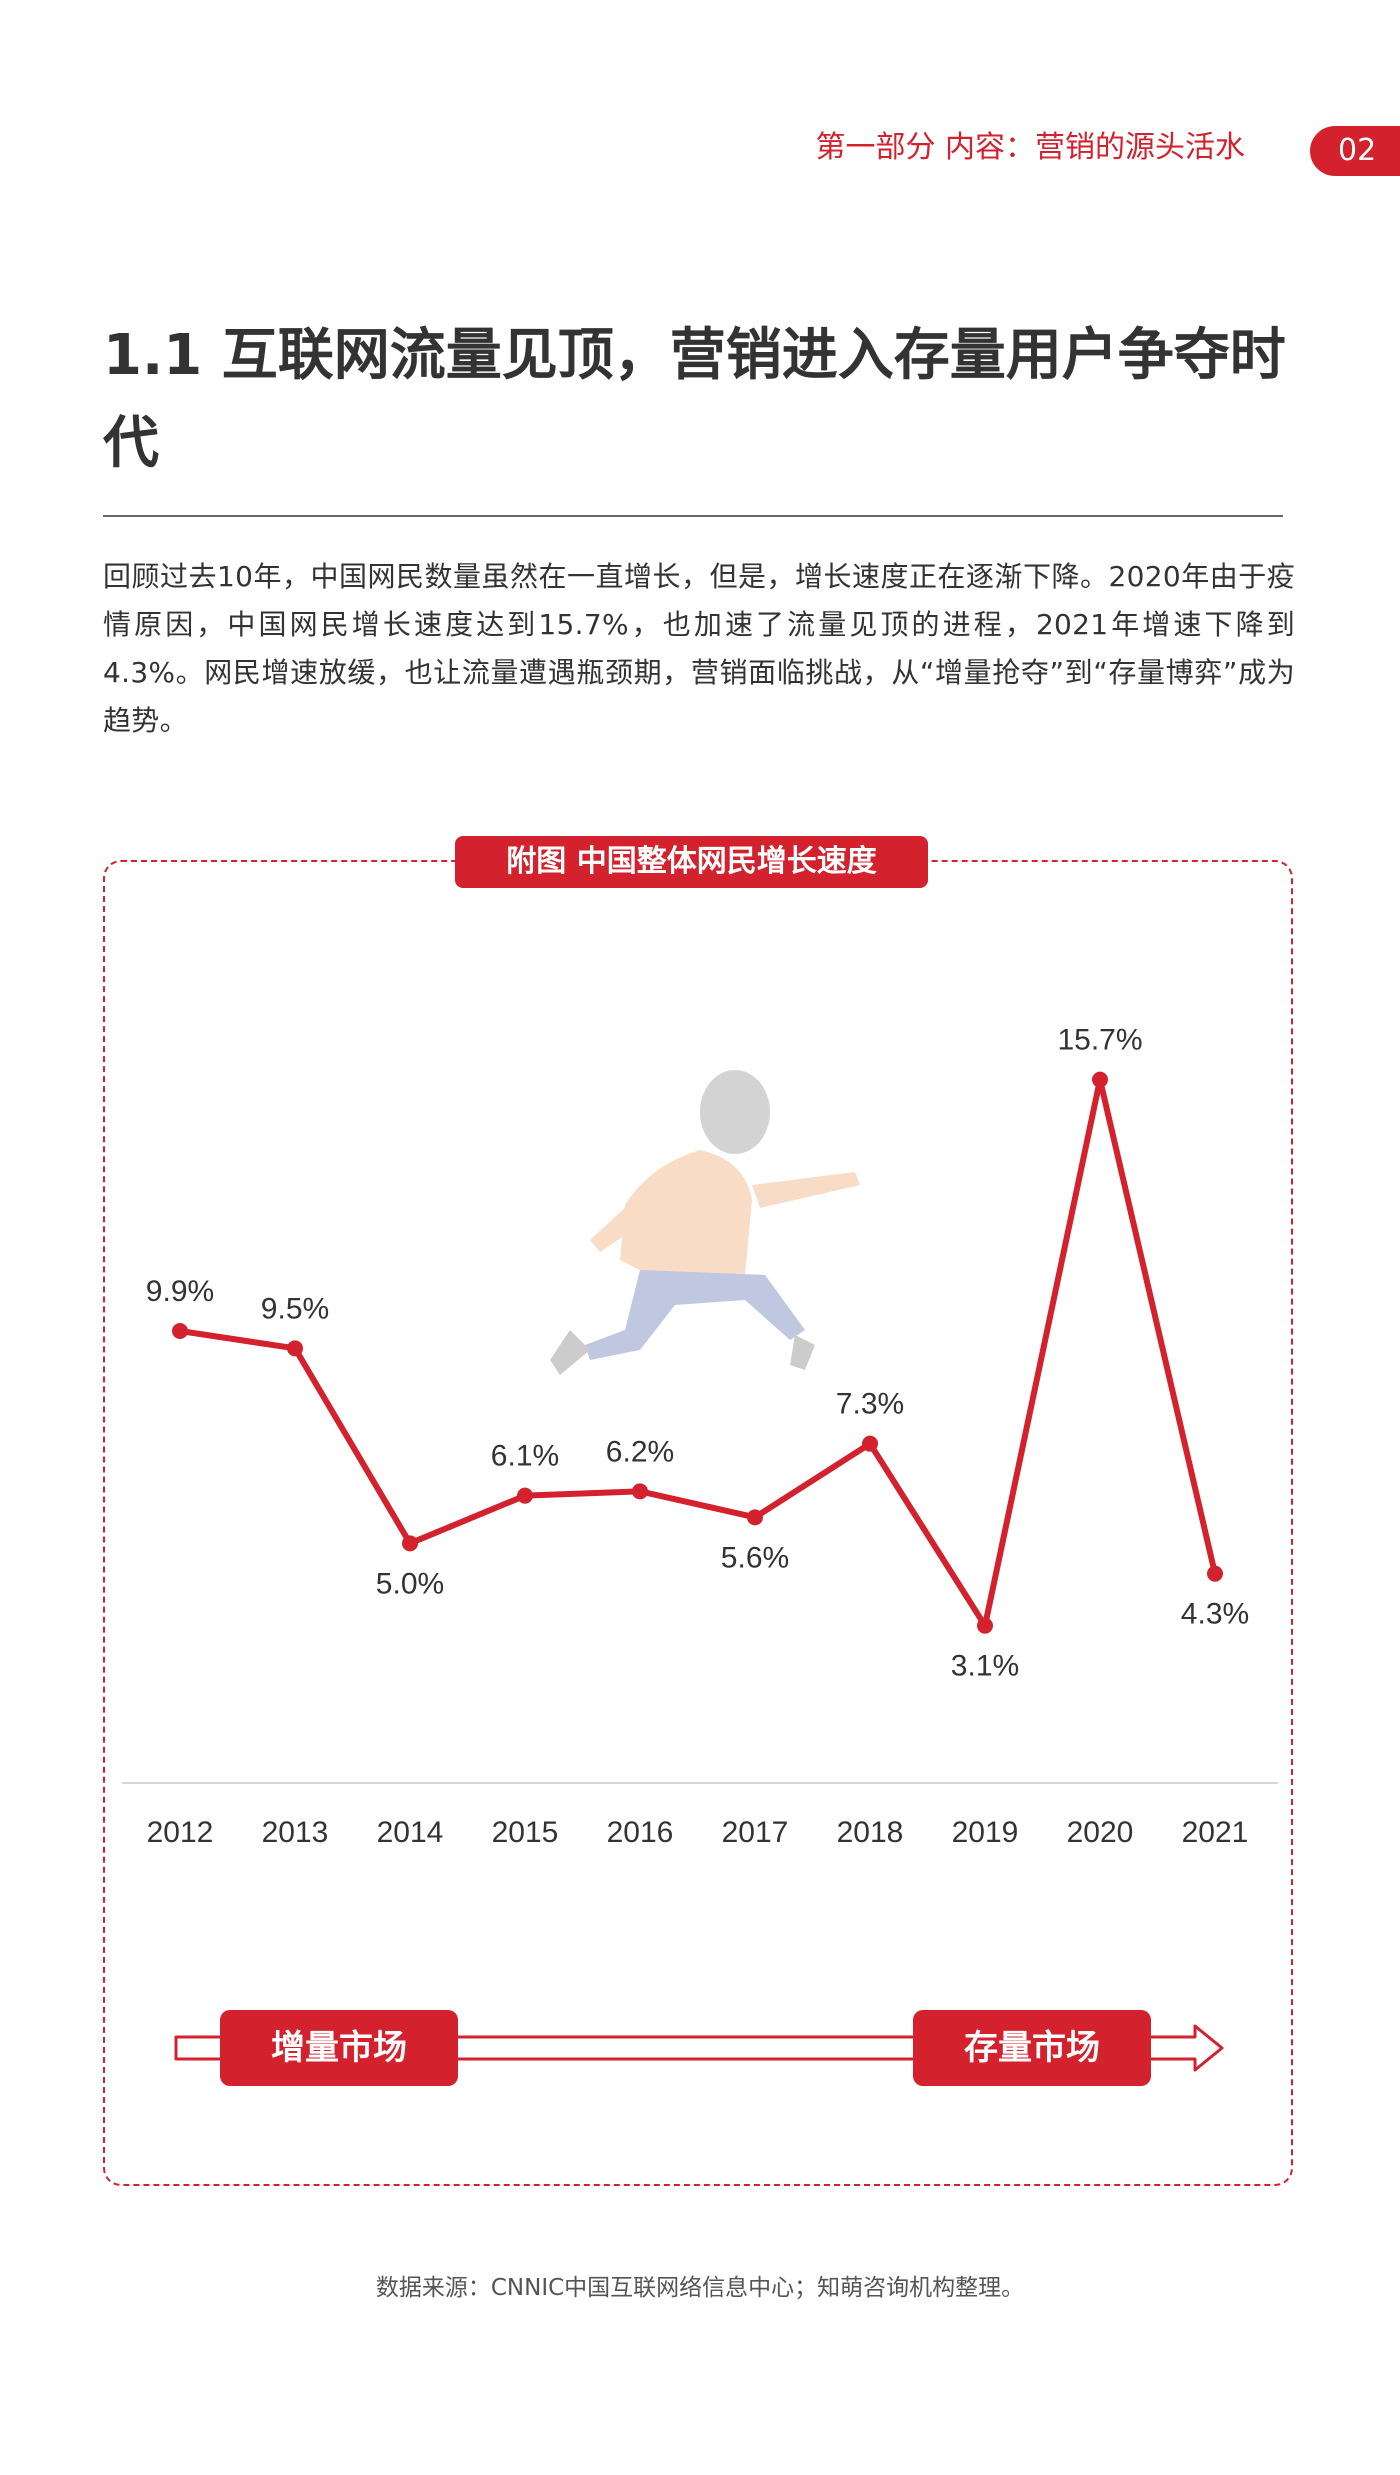 The height and width of the screenshot is (2475, 1400). I want to click on data-label-2020: 15.7%, so click(1099, 1040).